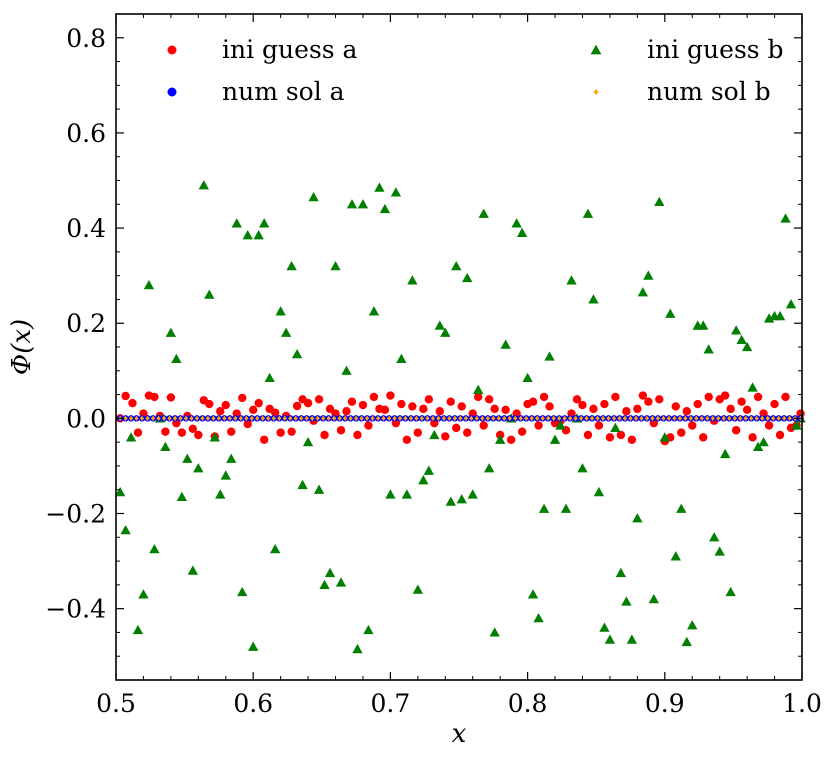 Image resolution: width=830 pixels, height=767 pixels. What do you see at coordinates (715, 49) in the screenshot?
I see `legend-label: ini guess b` at bounding box center [715, 49].